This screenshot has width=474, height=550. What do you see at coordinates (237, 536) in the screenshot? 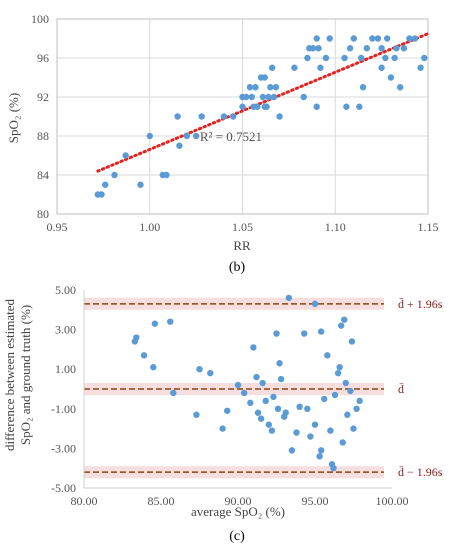
I see `panel-label-c: (c)` at bounding box center [237, 536].